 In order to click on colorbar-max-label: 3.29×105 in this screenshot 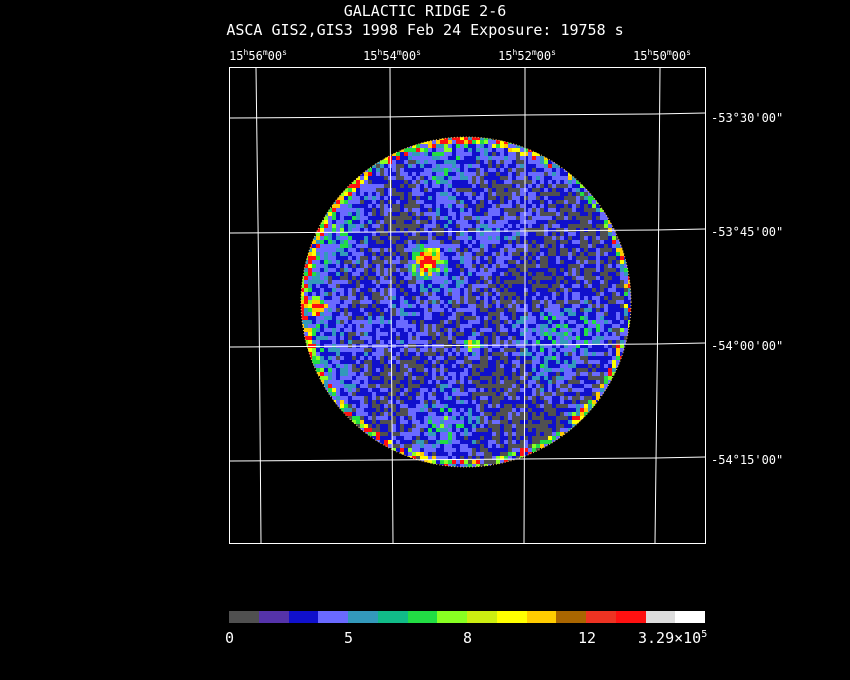, I will do `click(673, 638)`.